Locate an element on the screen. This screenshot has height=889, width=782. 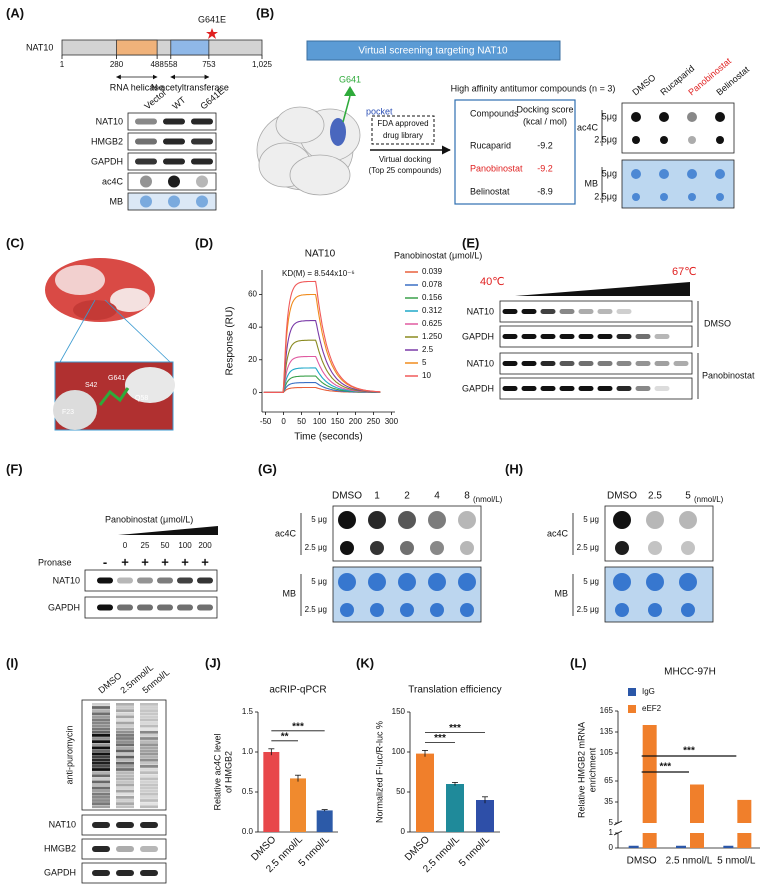
amount-label: 5μg is located at coordinates (609, 116).